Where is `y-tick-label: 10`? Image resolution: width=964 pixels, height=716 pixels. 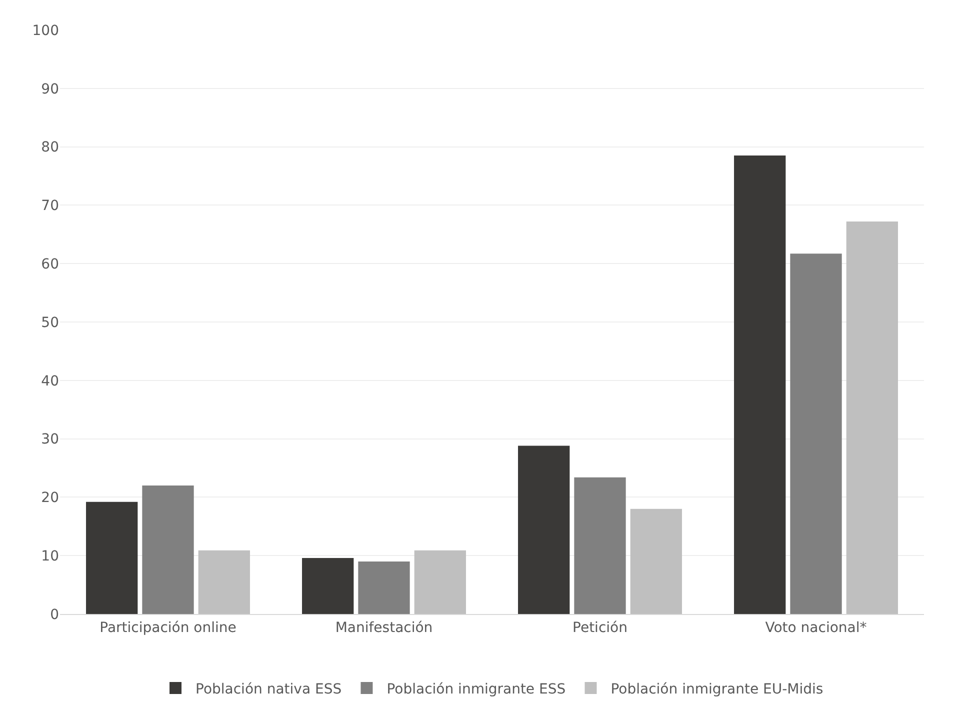
y-tick-label: 10 is located at coordinates (50, 556).